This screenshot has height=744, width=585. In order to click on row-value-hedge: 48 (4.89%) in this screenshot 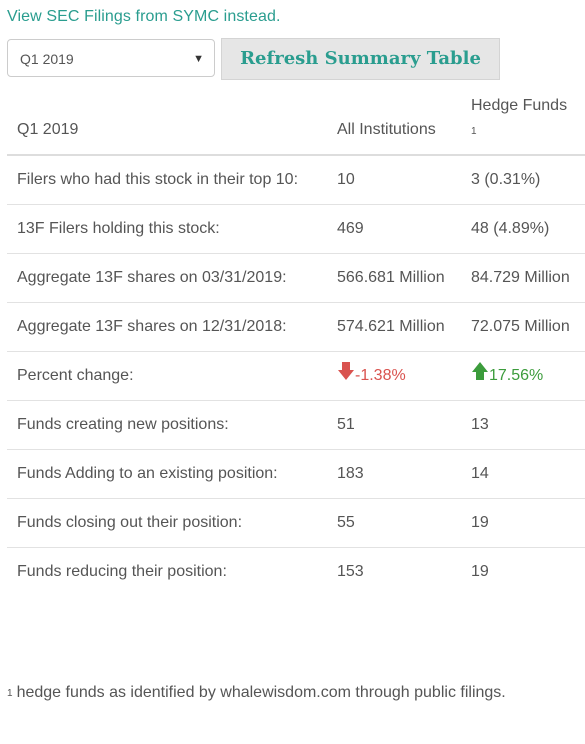, I will do `click(523, 229)`.